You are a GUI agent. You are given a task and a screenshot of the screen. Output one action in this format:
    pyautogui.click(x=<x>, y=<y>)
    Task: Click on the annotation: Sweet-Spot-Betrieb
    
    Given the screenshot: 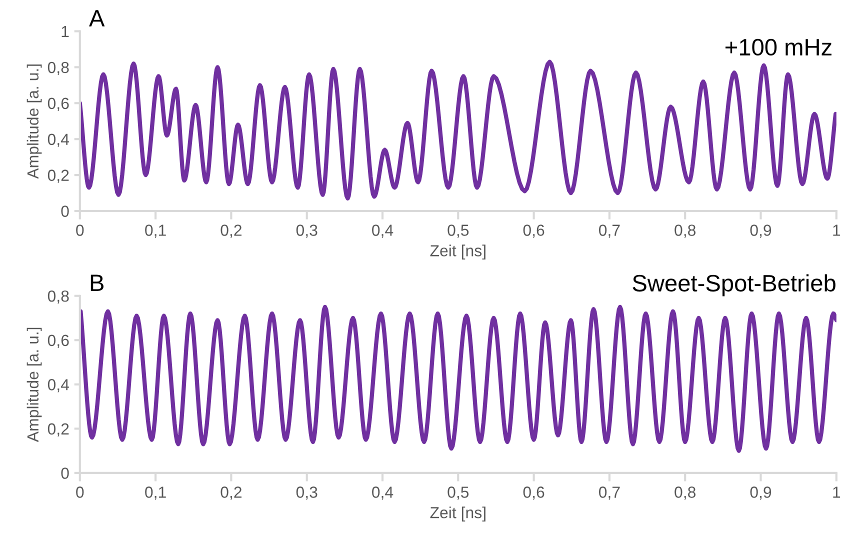 What is the action you would take?
    pyautogui.click(x=734, y=285)
    